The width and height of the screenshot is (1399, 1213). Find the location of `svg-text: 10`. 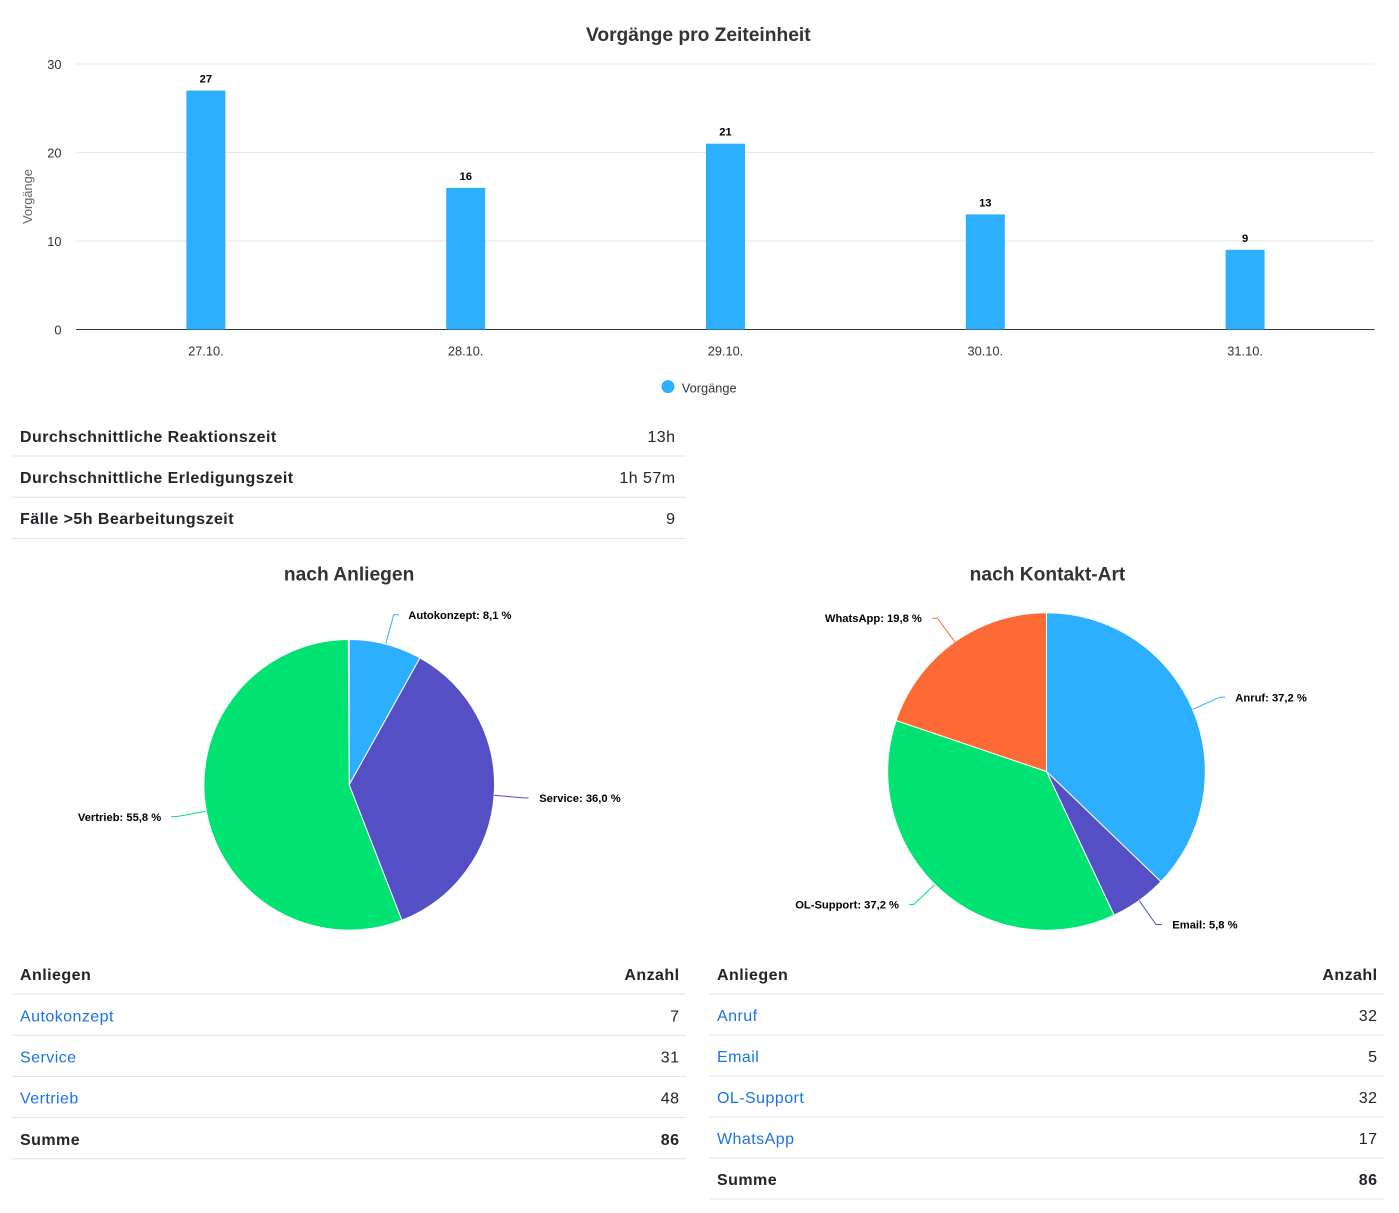

svg-text: 10 is located at coordinates (54, 241).